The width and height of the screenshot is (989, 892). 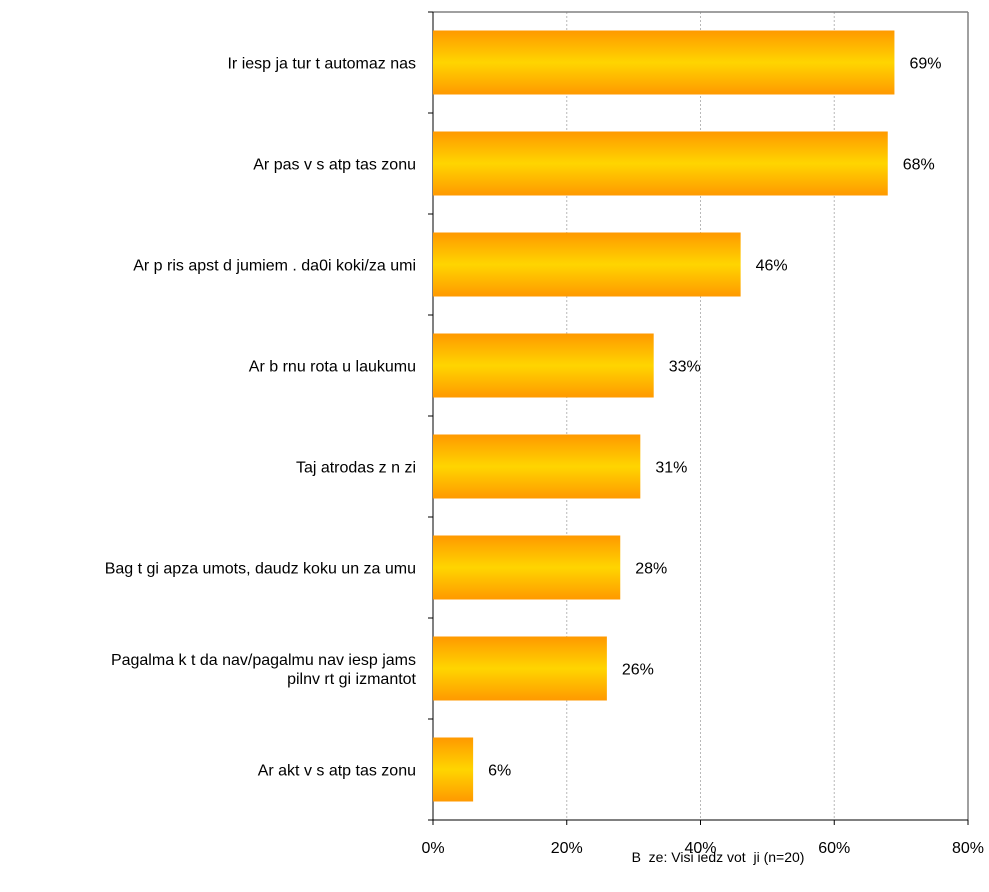 What do you see at coordinates (351, 679) in the screenshot?
I see `category-label: pilnv rt gi izmantot` at bounding box center [351, 679].